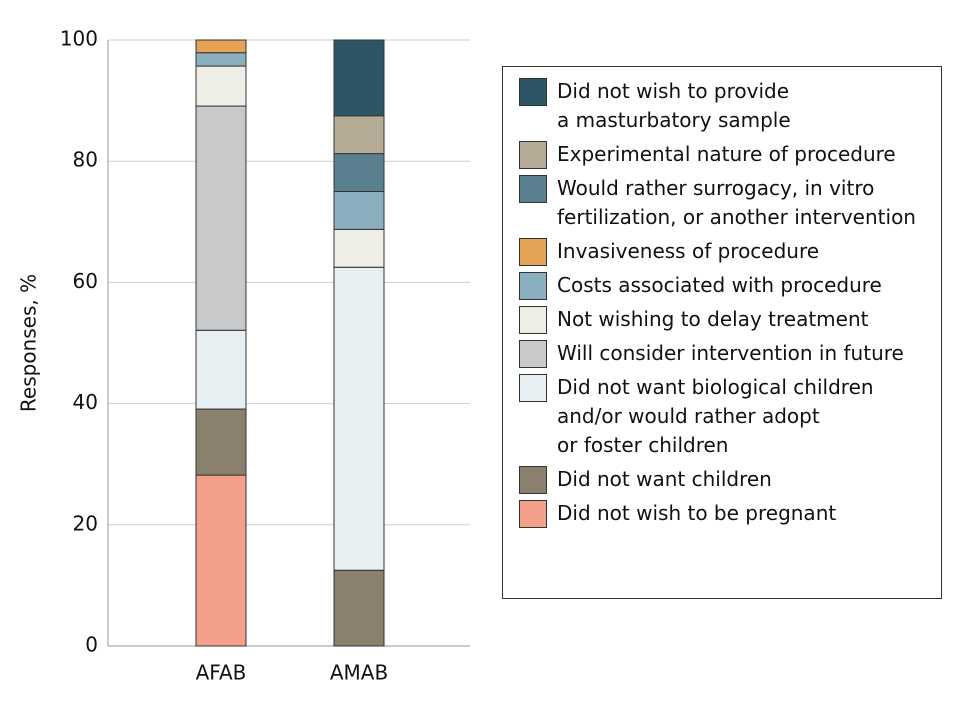  I want to click on y-tick-label: 100, so click(79, 39).